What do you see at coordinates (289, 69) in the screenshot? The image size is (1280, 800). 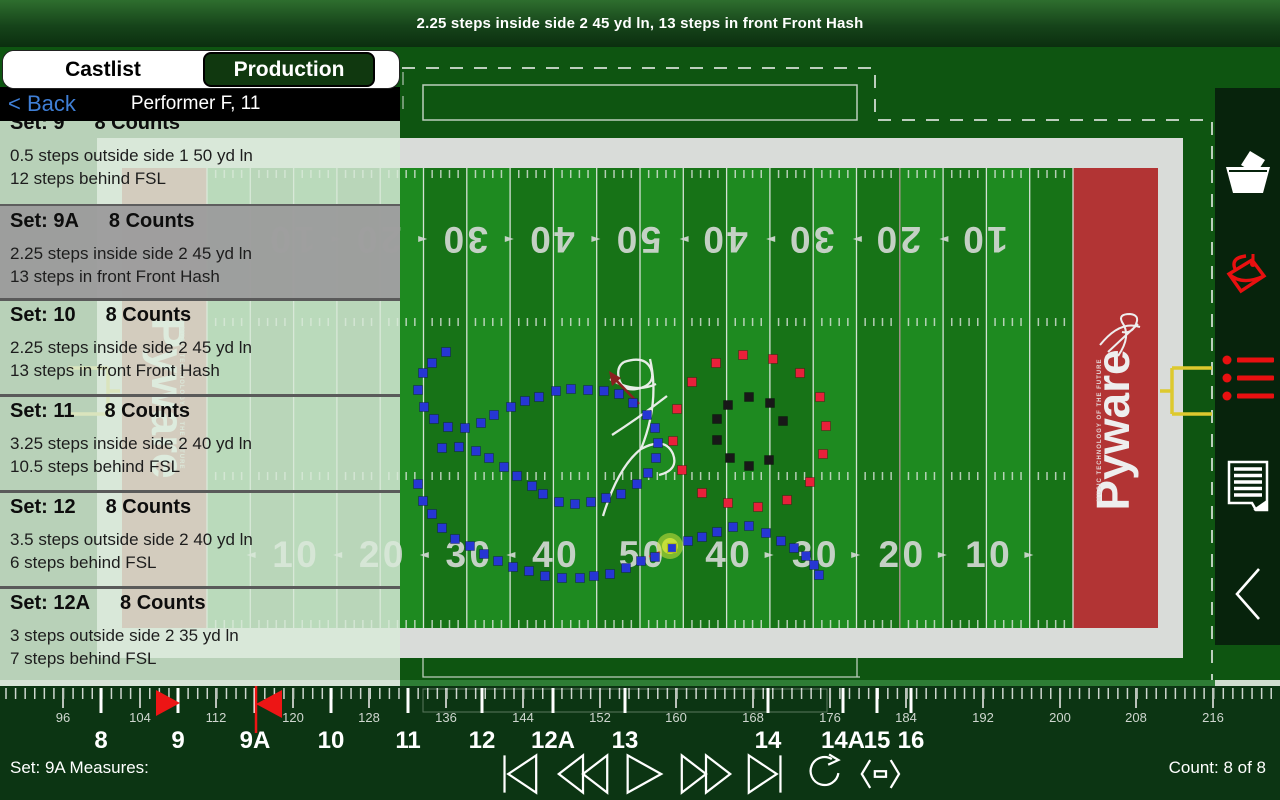 I see `tab-production: Production` at bounding box center [289, 69].